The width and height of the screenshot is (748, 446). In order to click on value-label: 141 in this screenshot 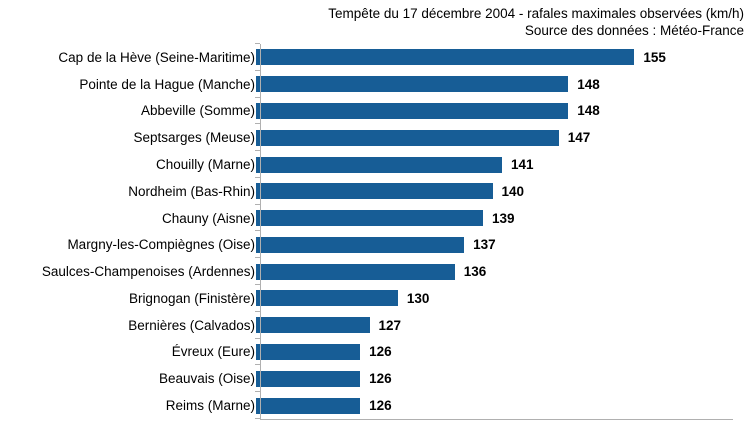, I will do `click(522, 165)`.